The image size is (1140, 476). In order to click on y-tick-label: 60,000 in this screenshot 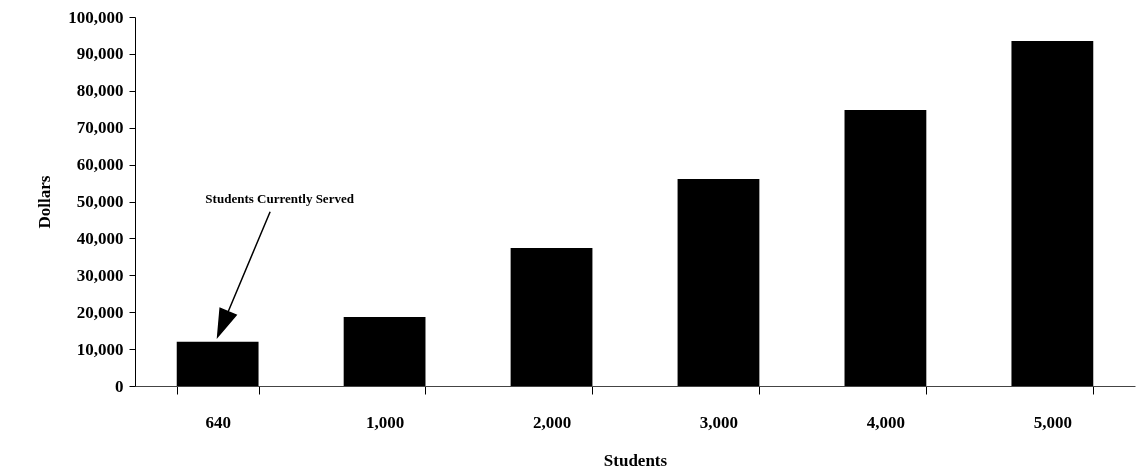, I will do `click(100, 165)`.